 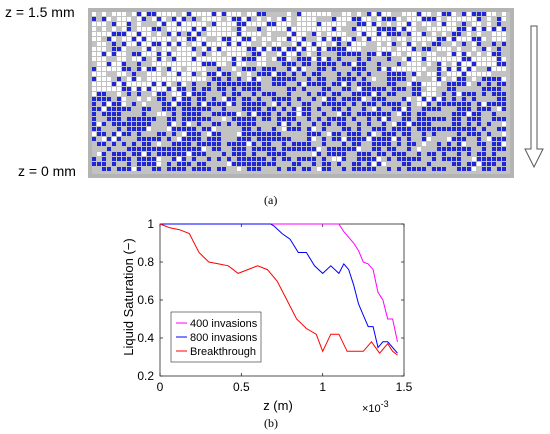 I want to click on series-line-breakthrough, so click(x=278, y=289).